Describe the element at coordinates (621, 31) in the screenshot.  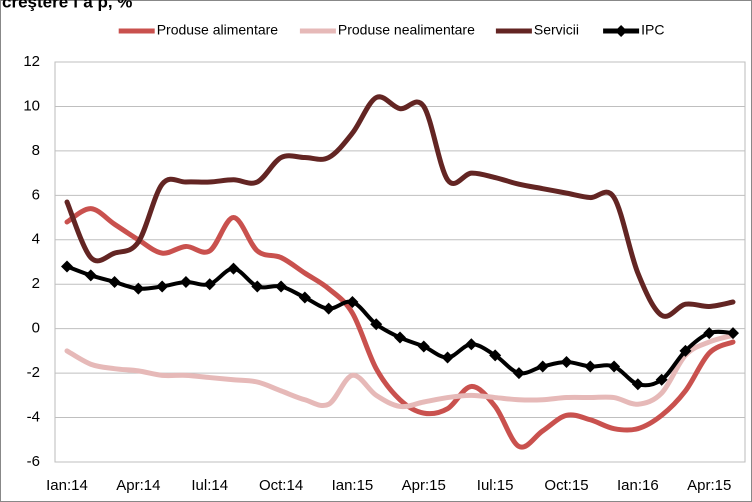
I see `legend-marker` at that location.